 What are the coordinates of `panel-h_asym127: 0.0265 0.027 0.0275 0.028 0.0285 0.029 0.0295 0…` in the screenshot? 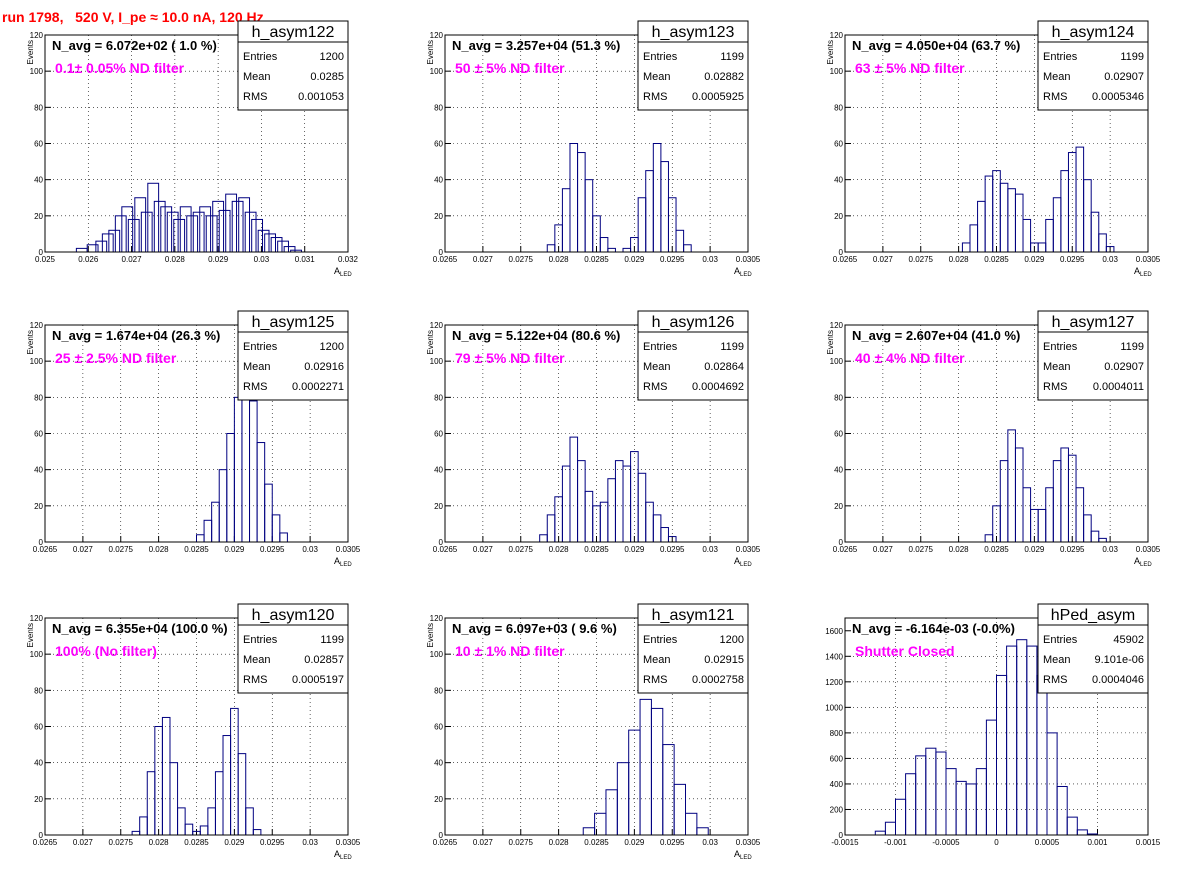 It's located at (993, 439).